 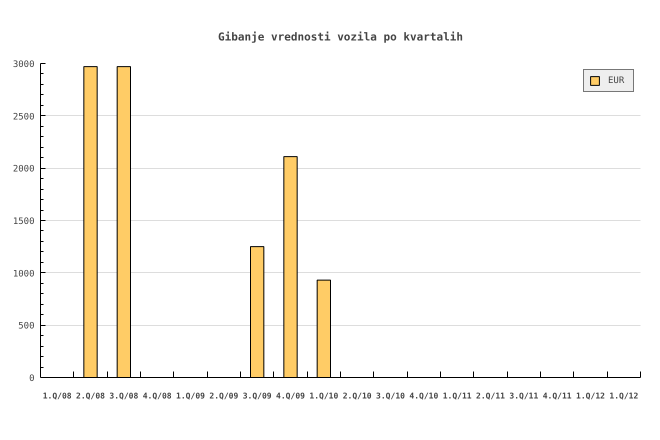 I want to click on x-tick-label: 2.Q/08, so click(x=91, y=396).